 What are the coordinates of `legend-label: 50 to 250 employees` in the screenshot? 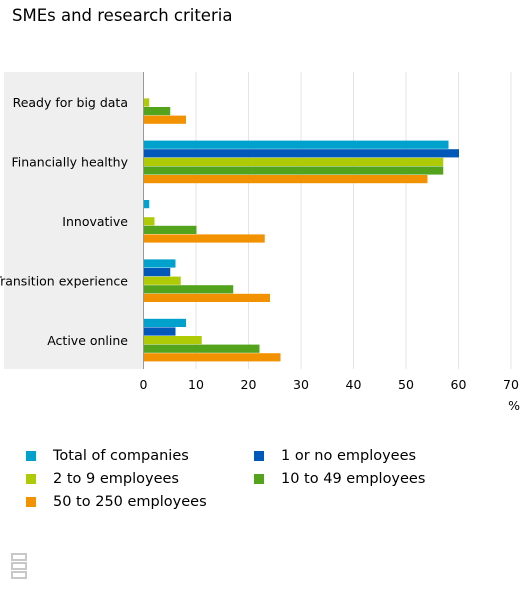 It's located at (130, 502).